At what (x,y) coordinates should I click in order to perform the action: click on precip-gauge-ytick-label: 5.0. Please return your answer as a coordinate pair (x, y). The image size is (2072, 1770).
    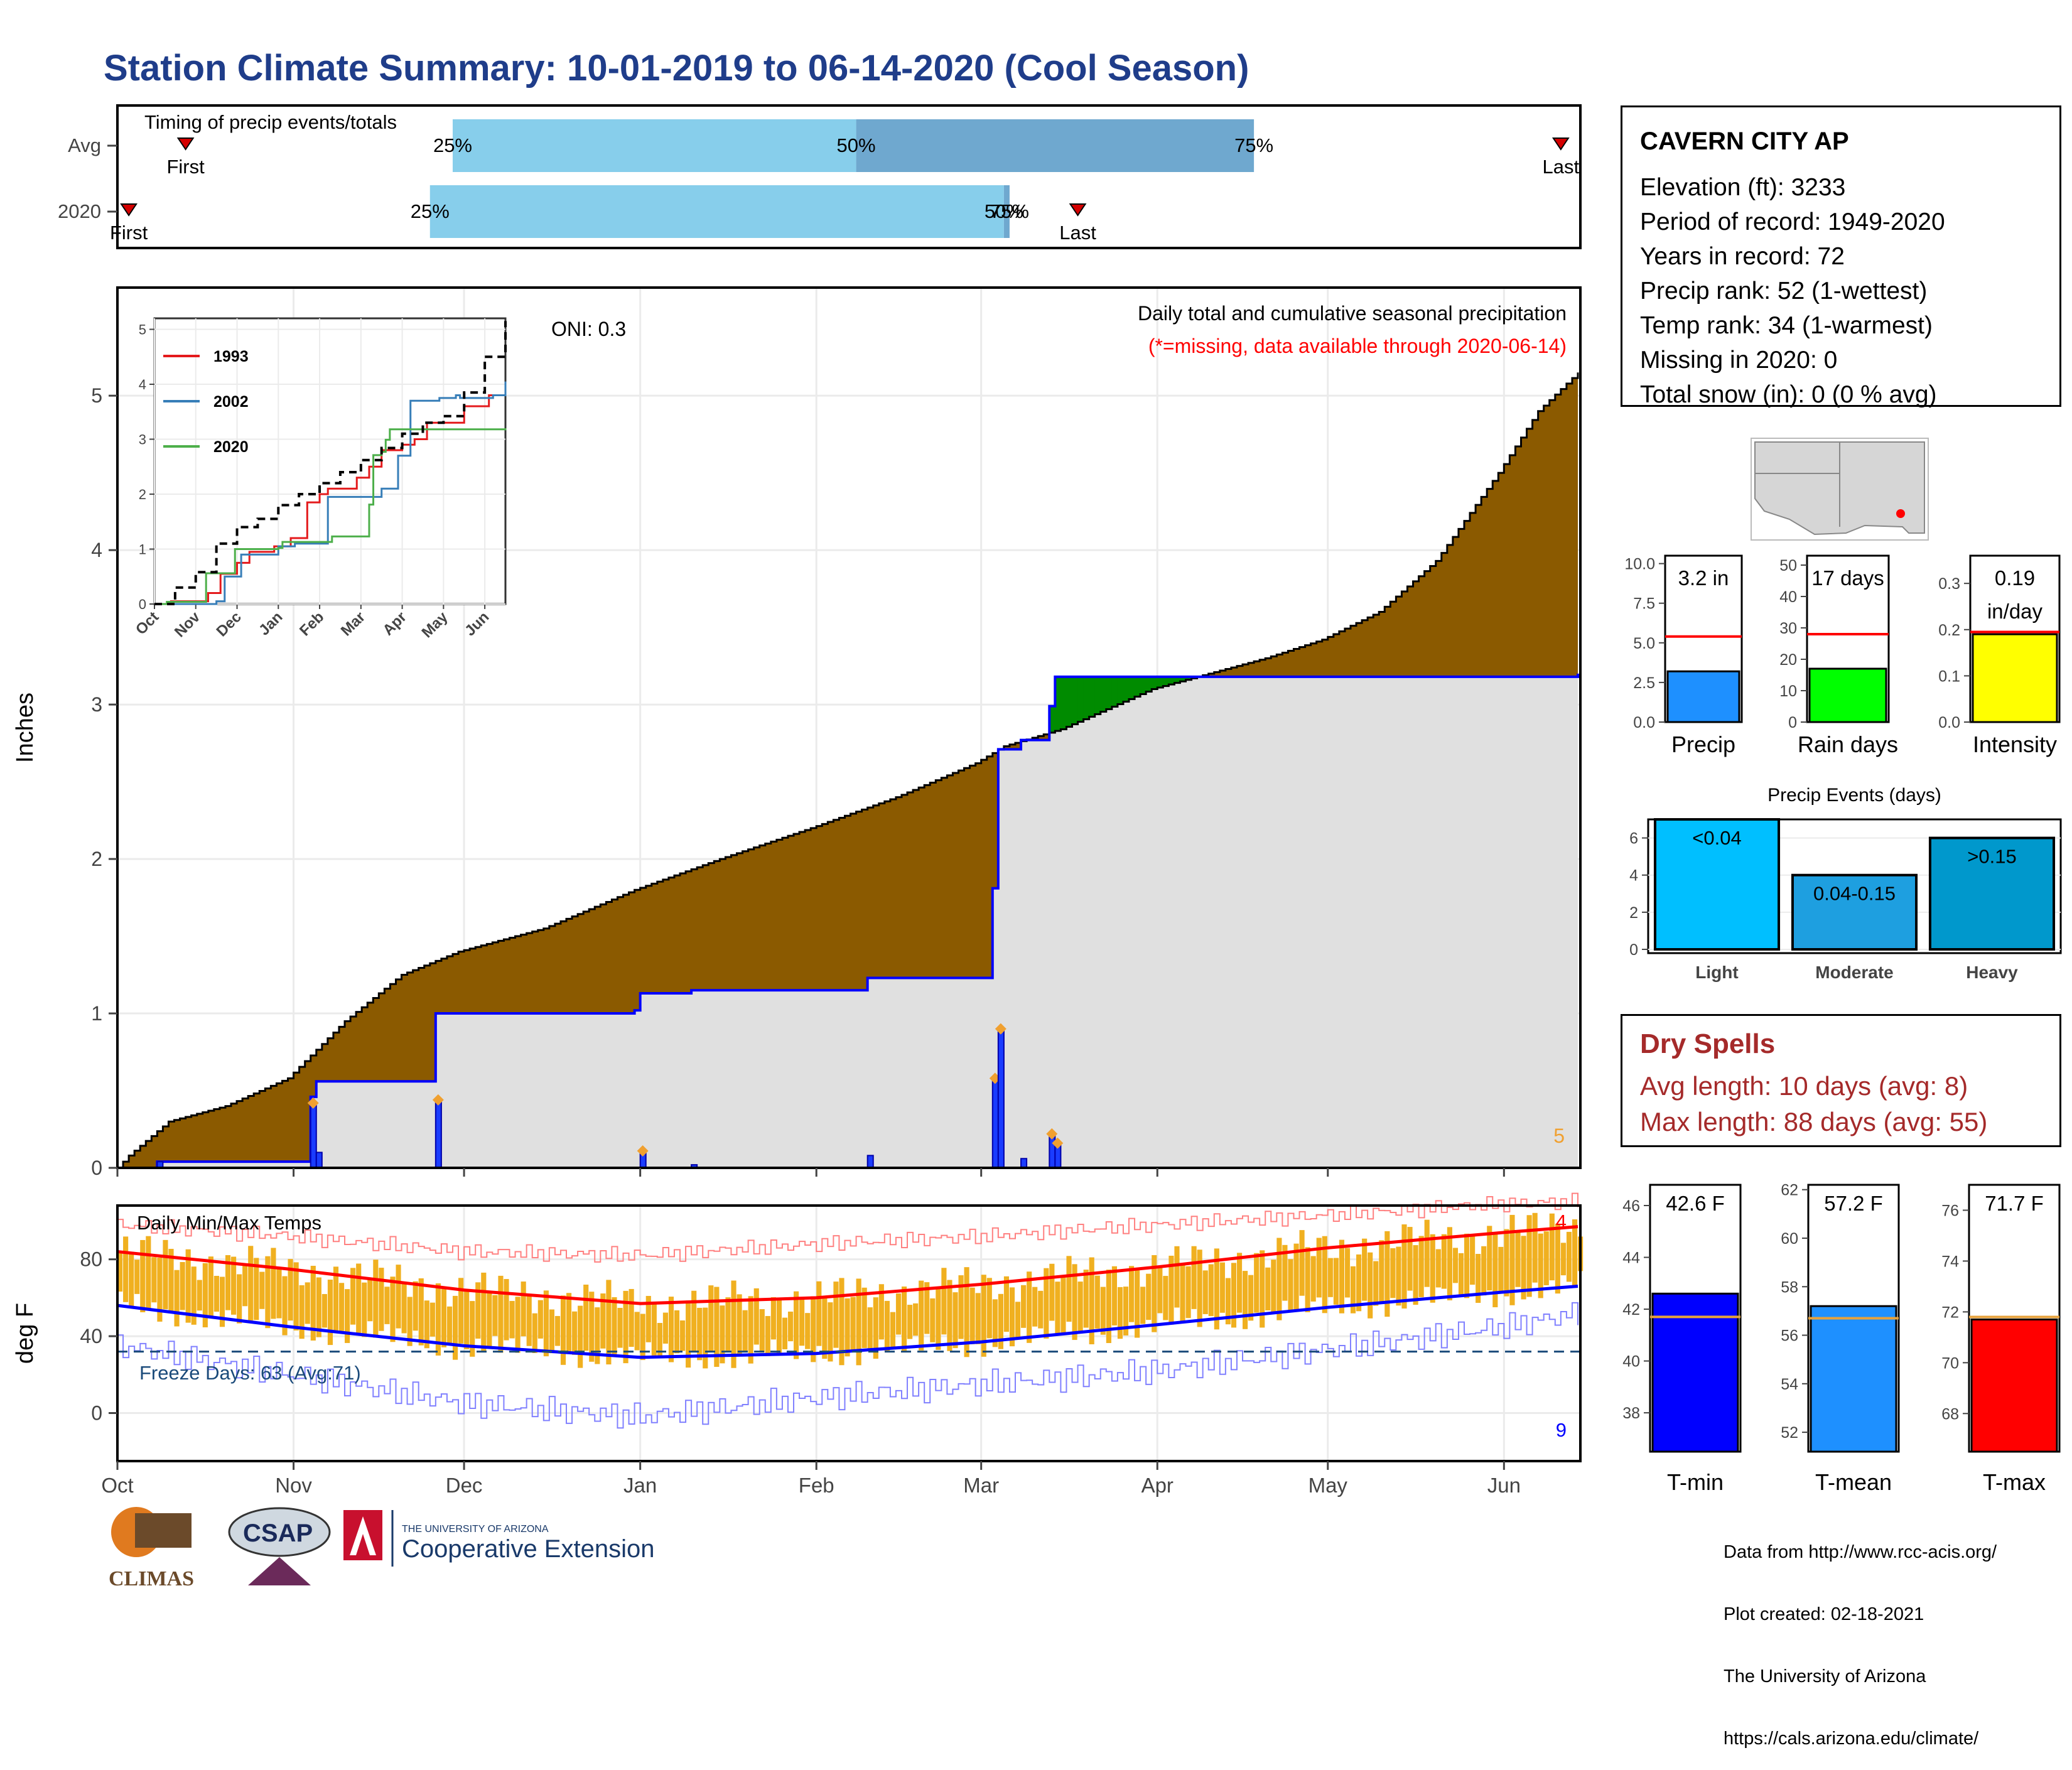
    Looking at the image, I should click on (1644, 643).